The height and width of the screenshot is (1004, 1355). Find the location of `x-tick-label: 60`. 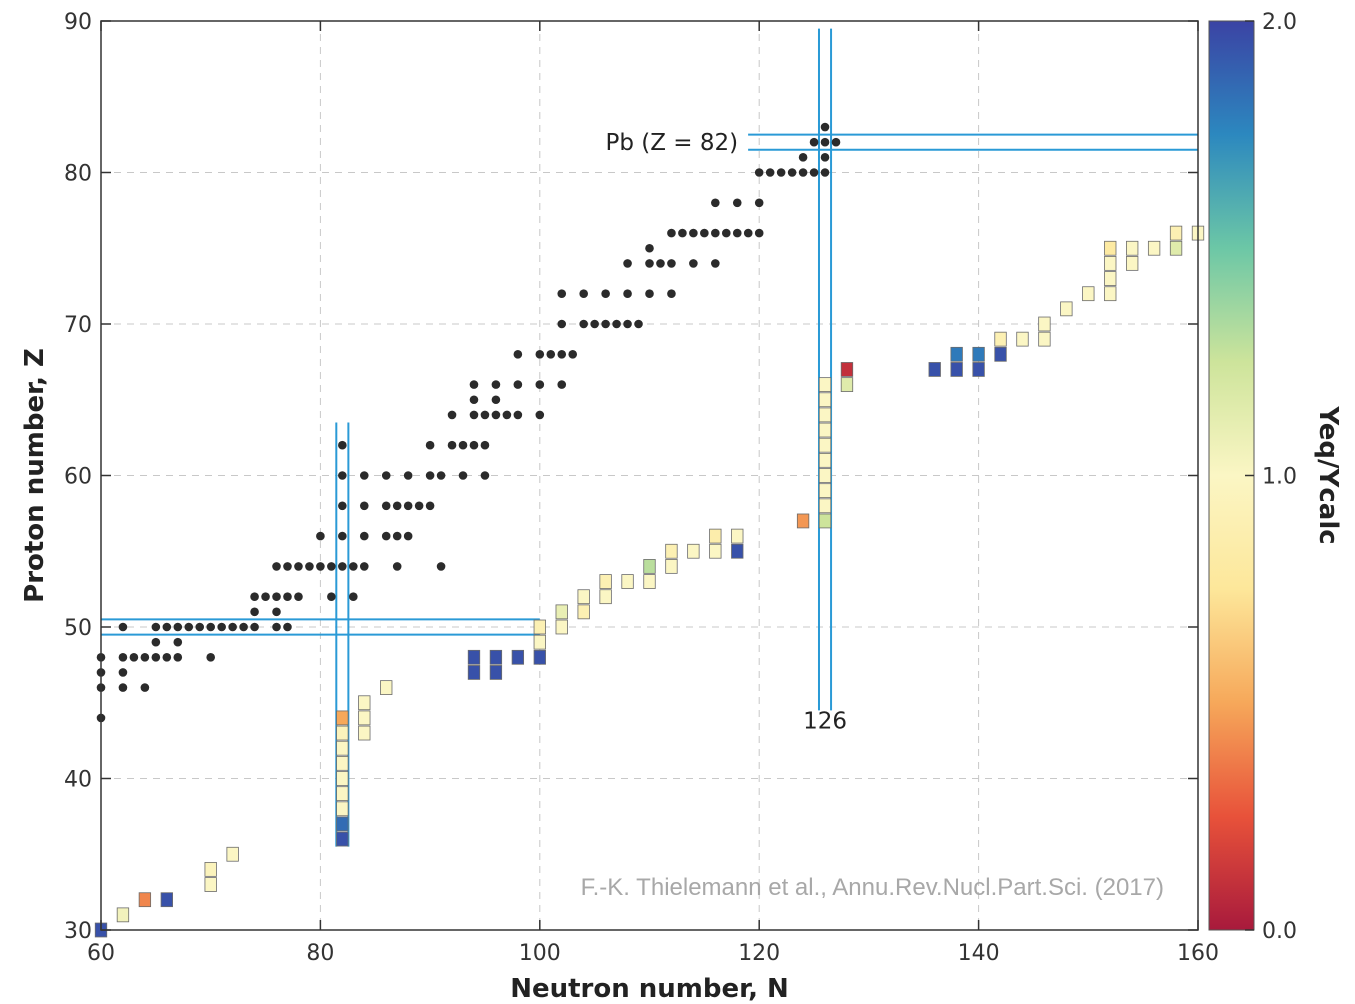

x-tick-label: 60 is located at coordinates (101, 953).